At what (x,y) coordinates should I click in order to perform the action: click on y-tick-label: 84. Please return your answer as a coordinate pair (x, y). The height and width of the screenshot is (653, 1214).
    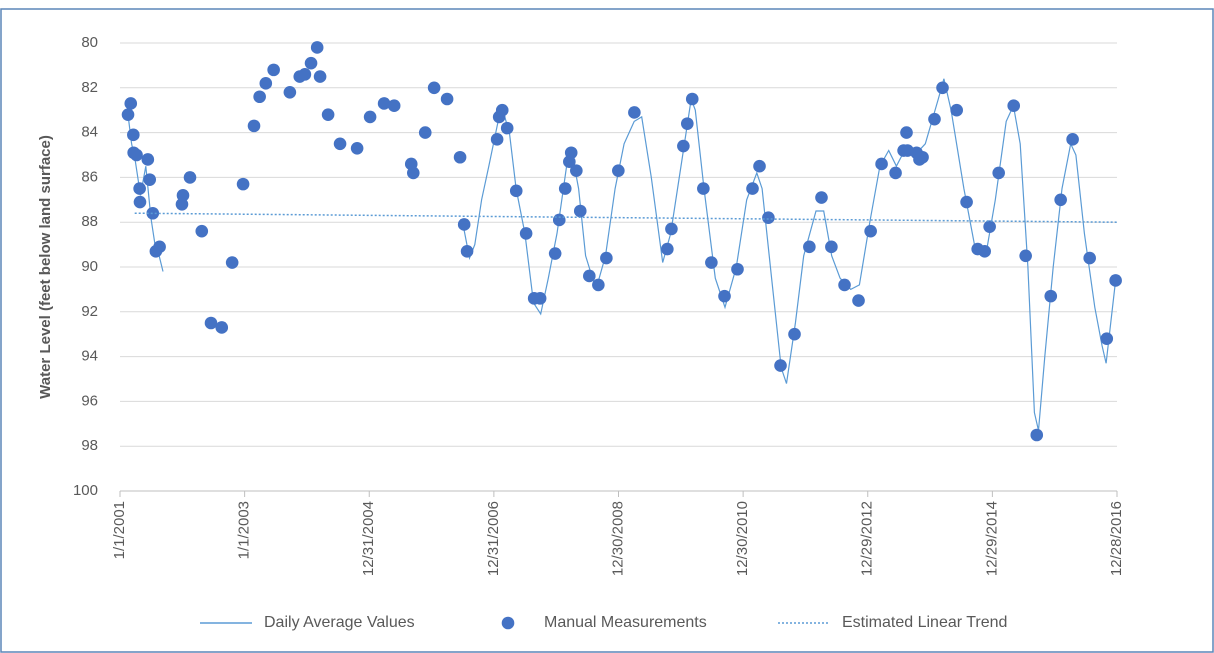
    Looking at the image, I should click on (89, 132).